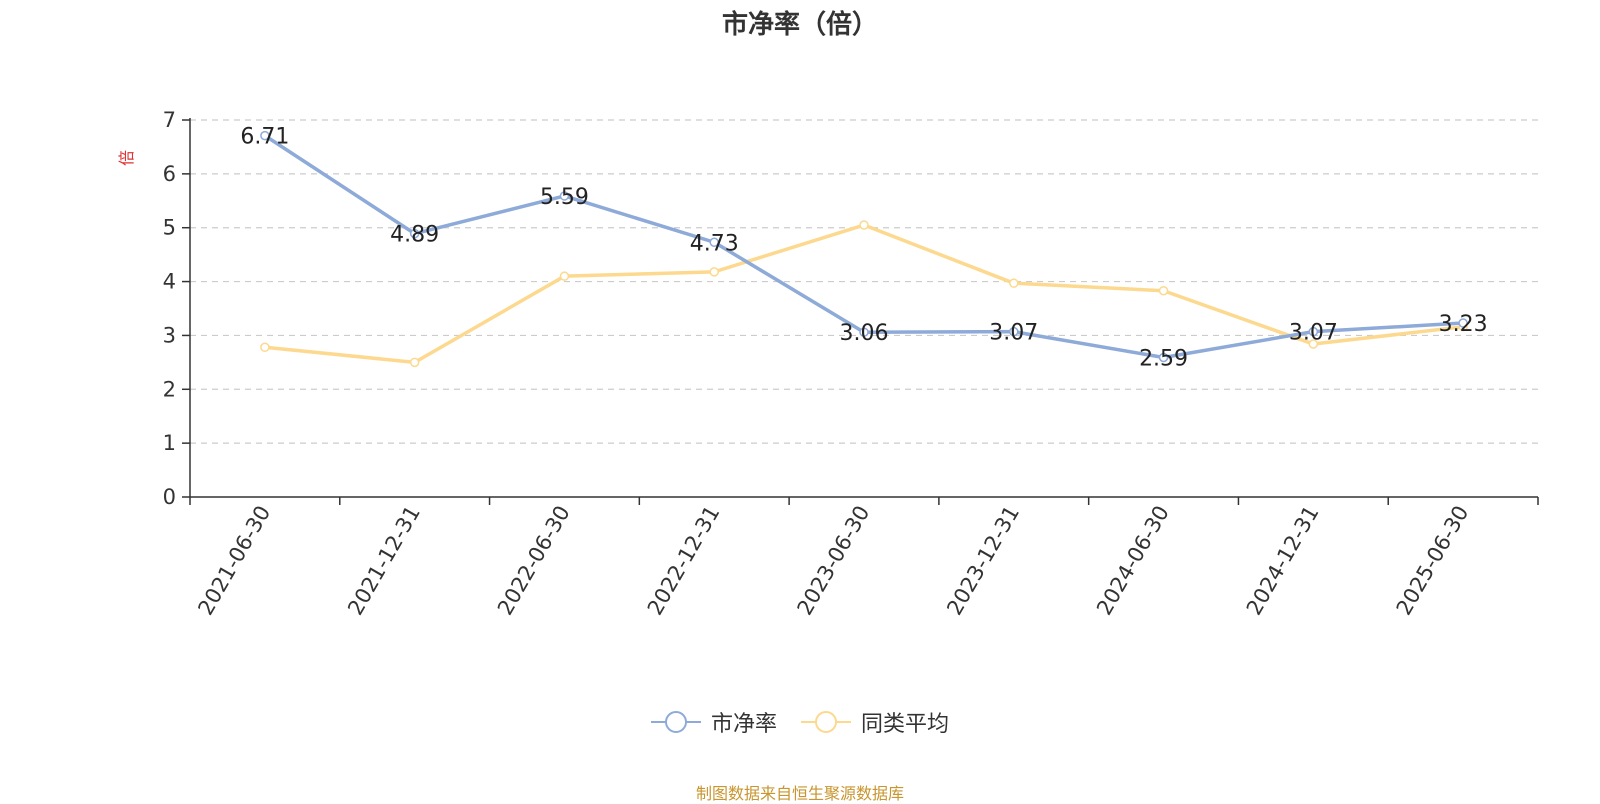 The image size is (1600, 804). I want to click on data-label: 4.89, so click(414, 235).